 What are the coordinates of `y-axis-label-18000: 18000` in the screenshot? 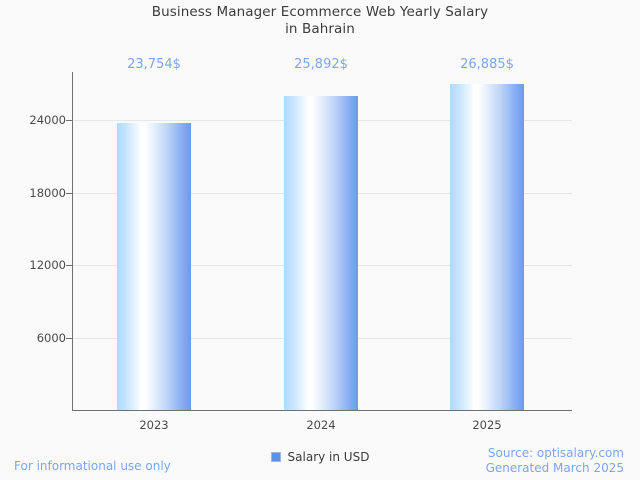 It's located at (47, 193).